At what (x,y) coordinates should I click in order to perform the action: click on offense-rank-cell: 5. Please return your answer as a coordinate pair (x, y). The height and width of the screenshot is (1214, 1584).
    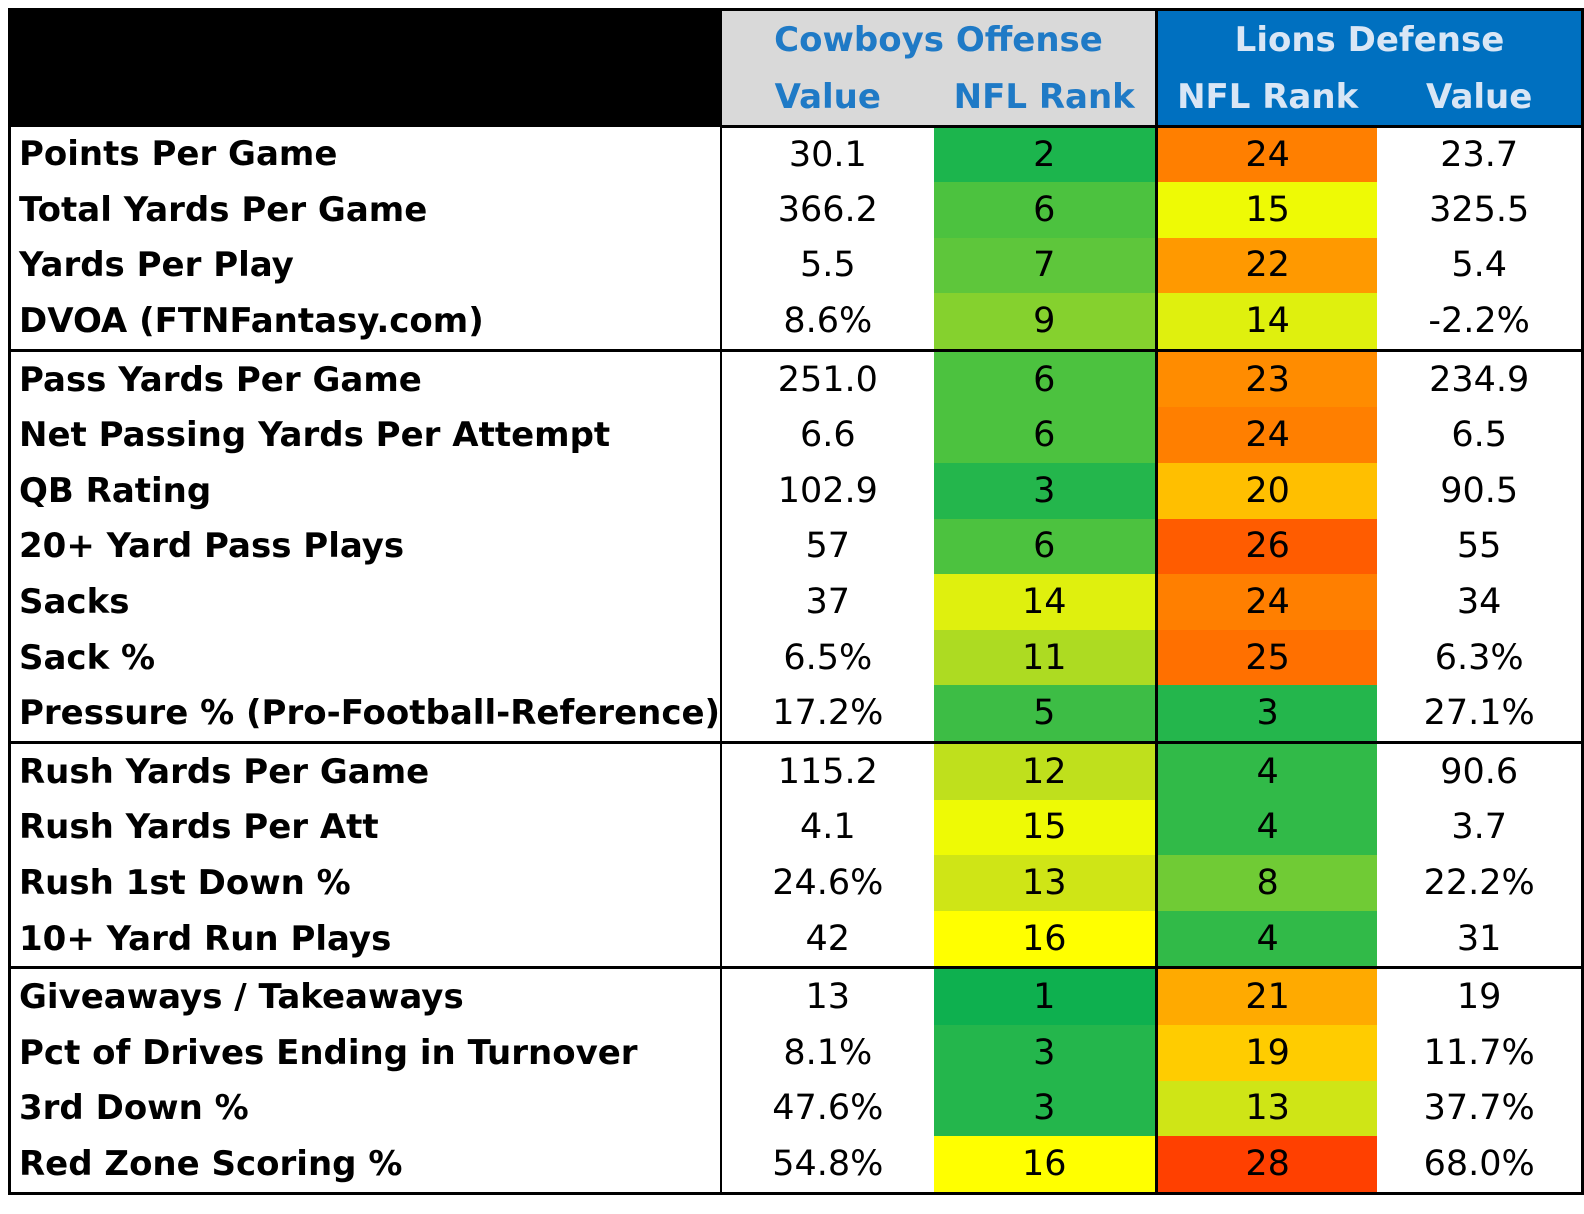
    Looking at the image, I should click on (1045, 714).